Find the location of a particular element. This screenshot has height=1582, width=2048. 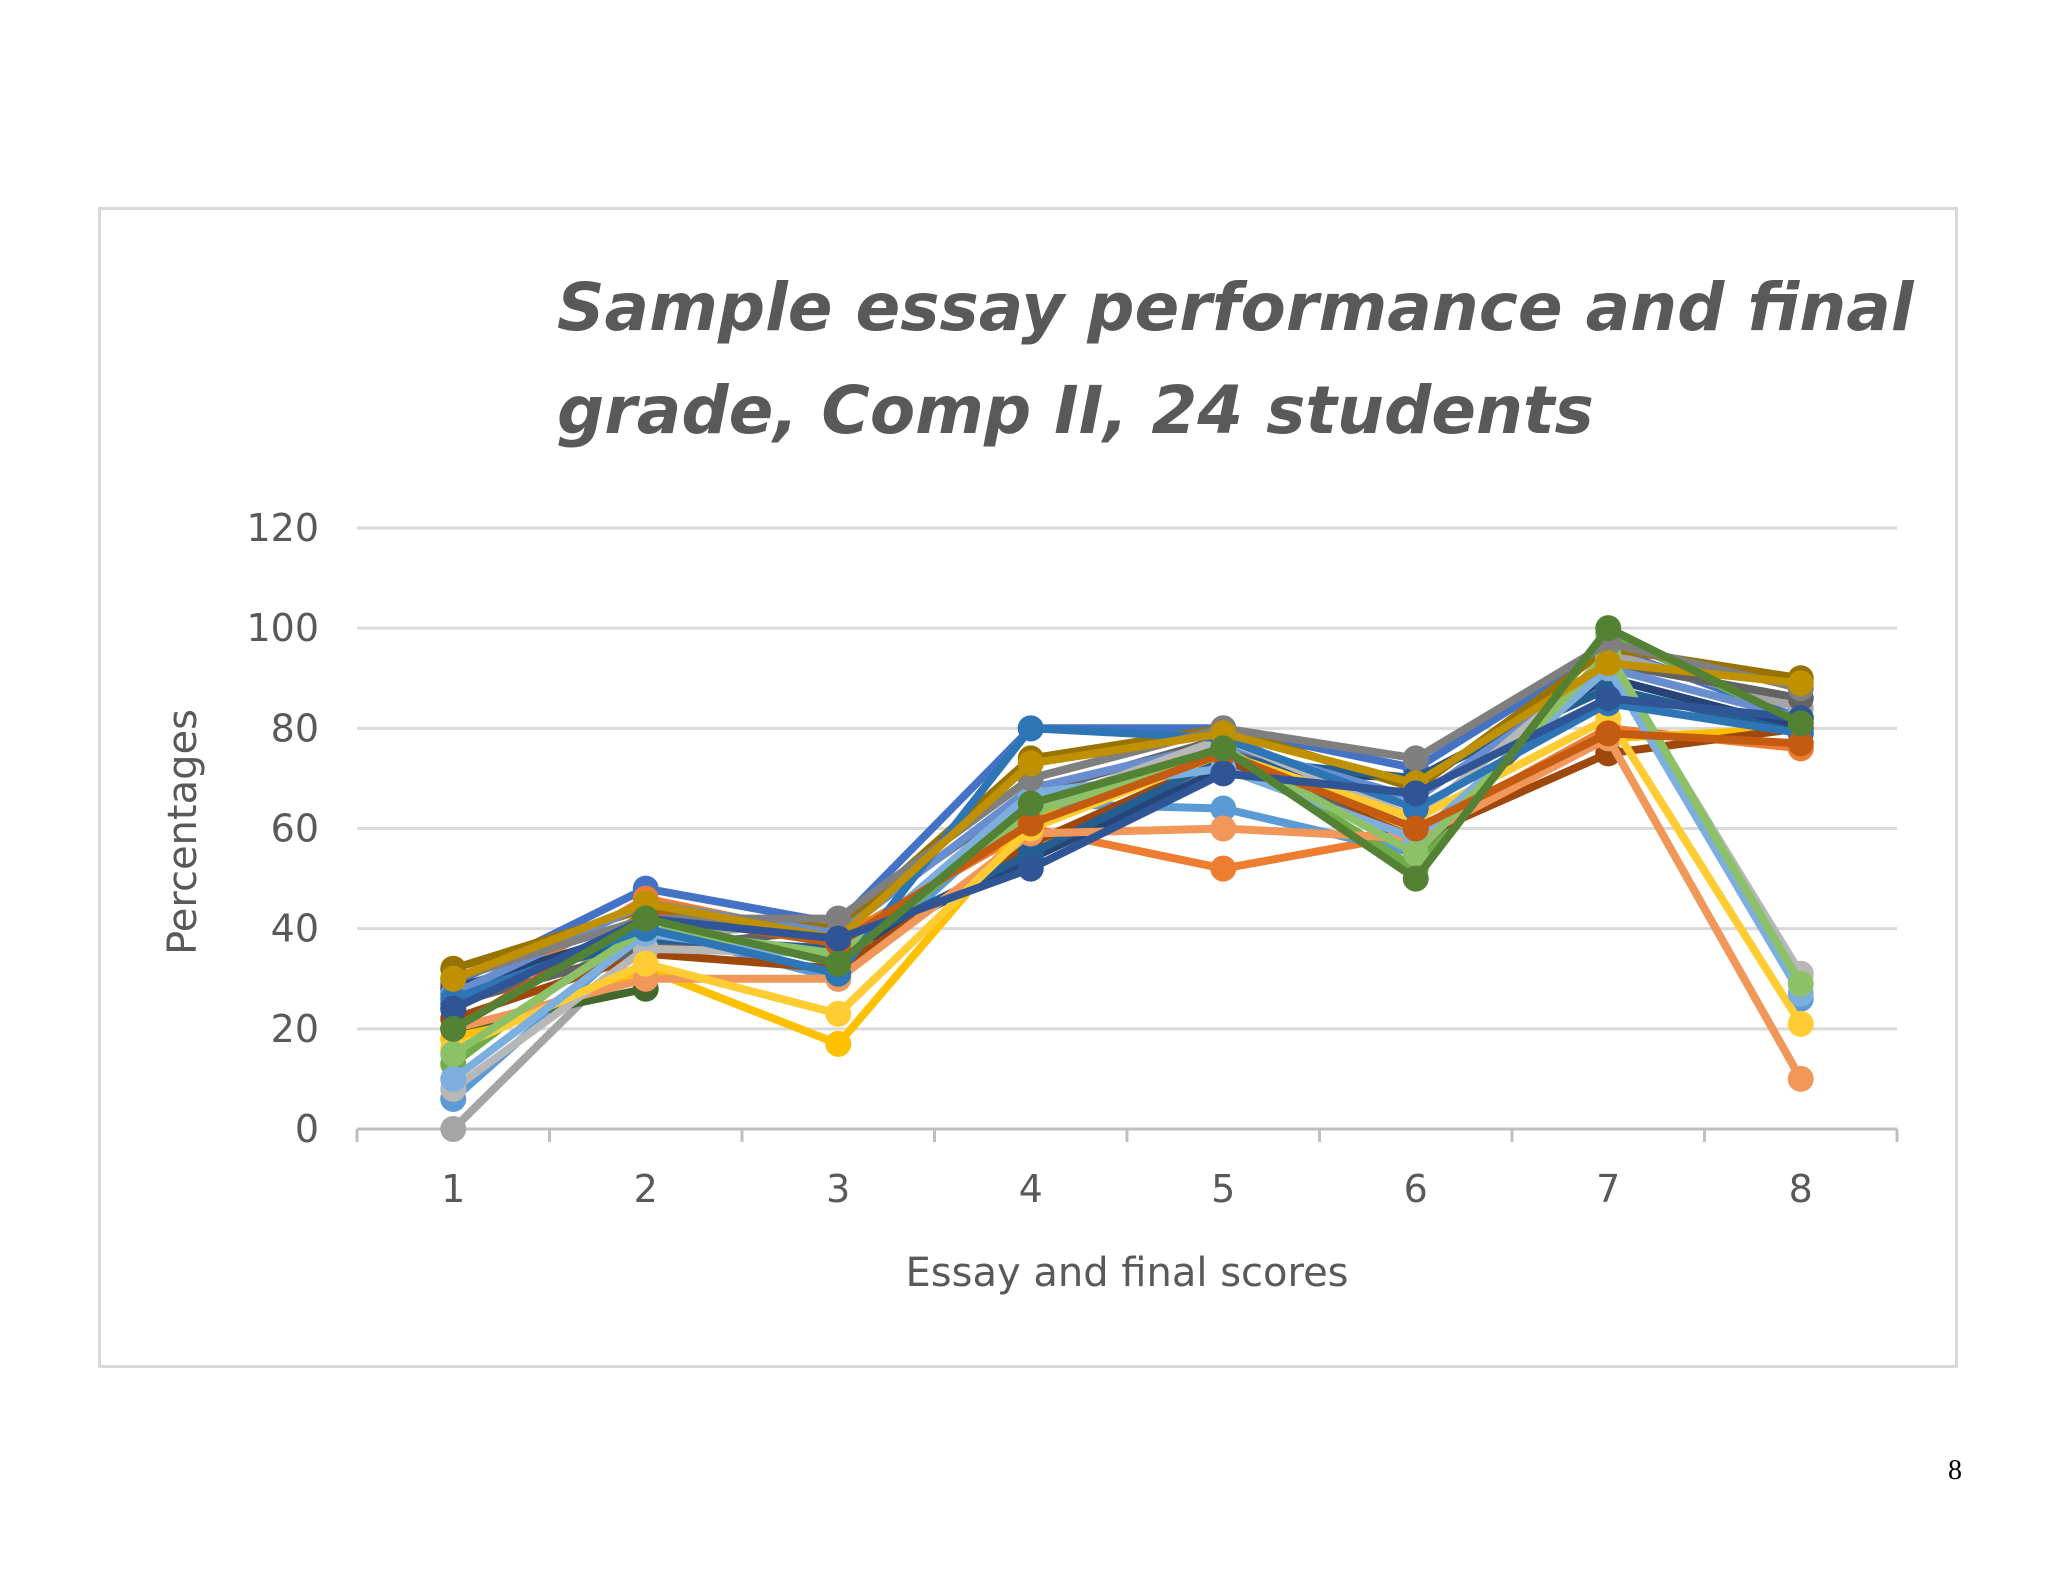

chart-title-line-1: Sample essay performance and final is located at coordinates (1236, 307).